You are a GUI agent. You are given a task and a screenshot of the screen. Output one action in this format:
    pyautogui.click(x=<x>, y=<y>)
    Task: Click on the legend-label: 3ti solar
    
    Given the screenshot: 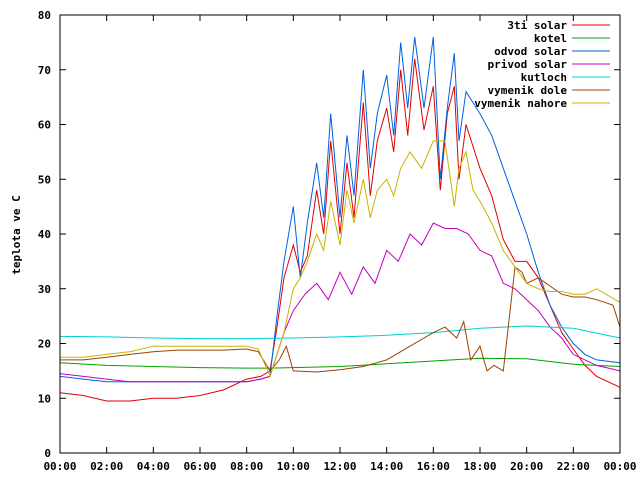 What is the action you would take?
    pyautogui.click(x=537, y=25)
    